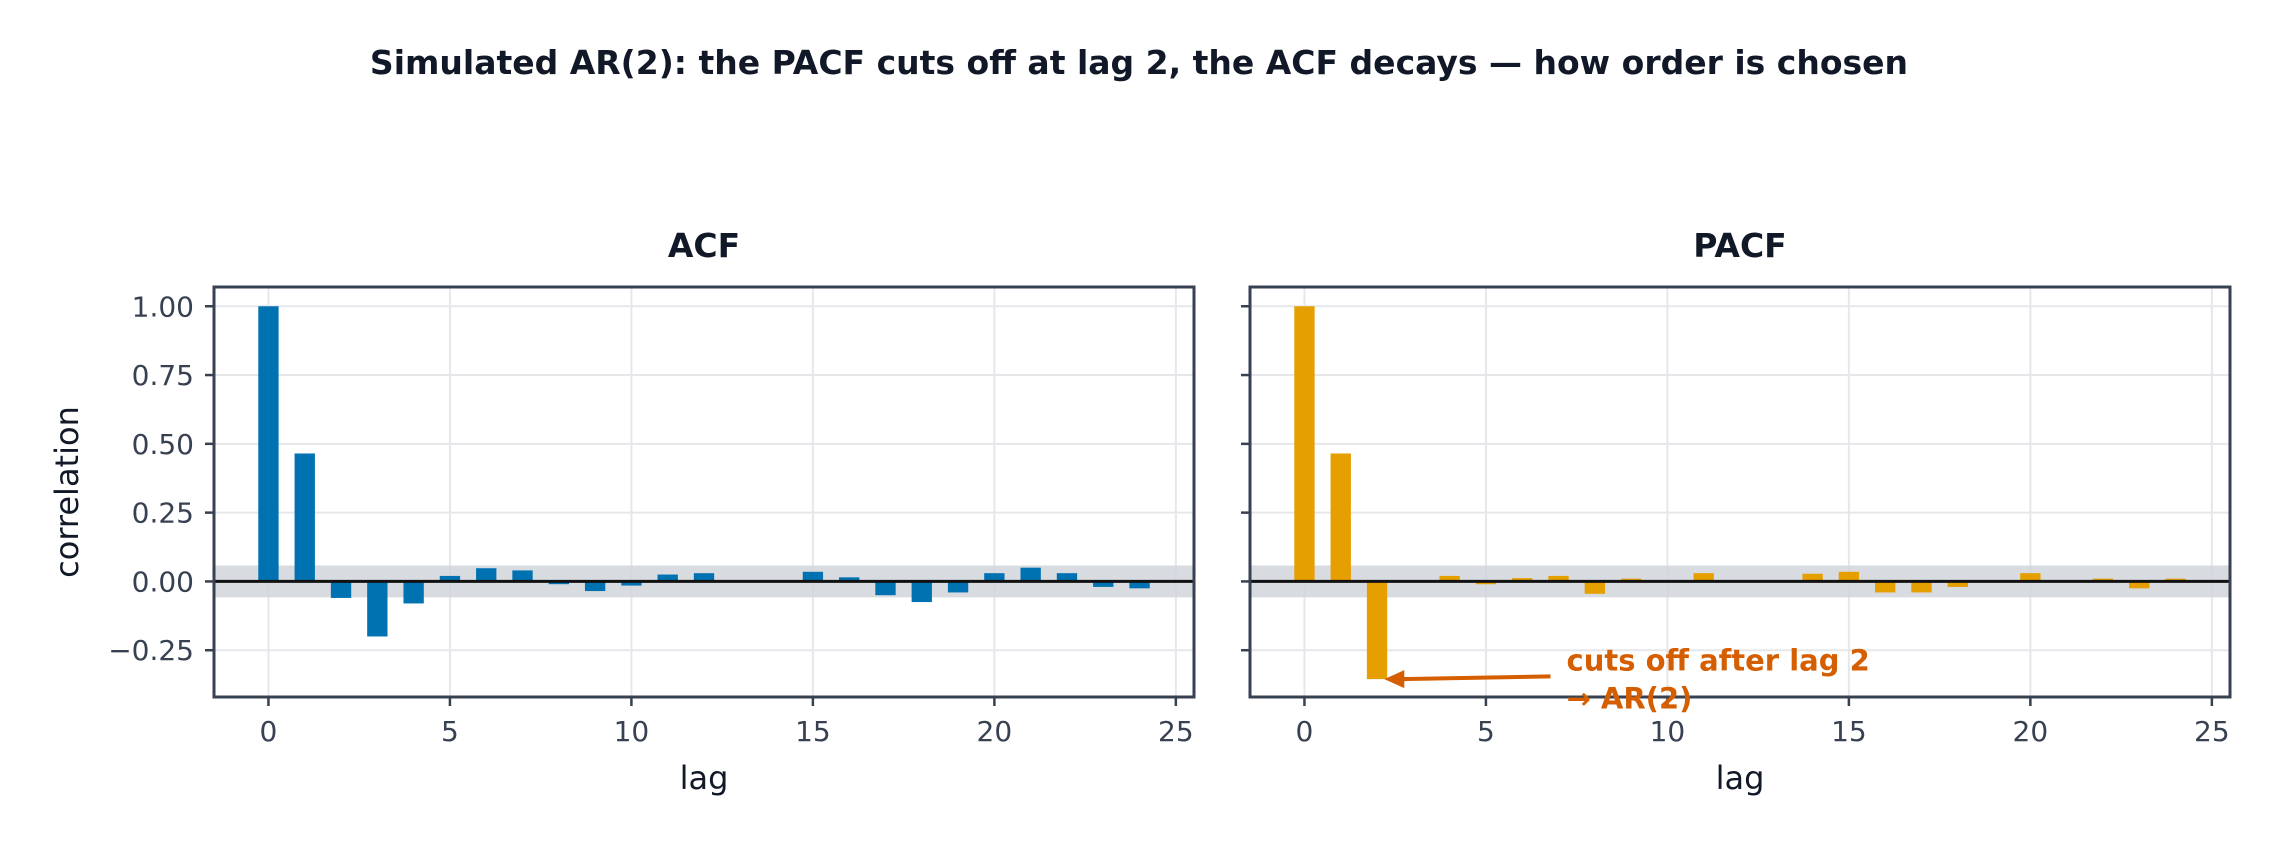 This screenshot has height=844, width=2278. I want to click on y-tick-label: 0.25, so click(163, 513).